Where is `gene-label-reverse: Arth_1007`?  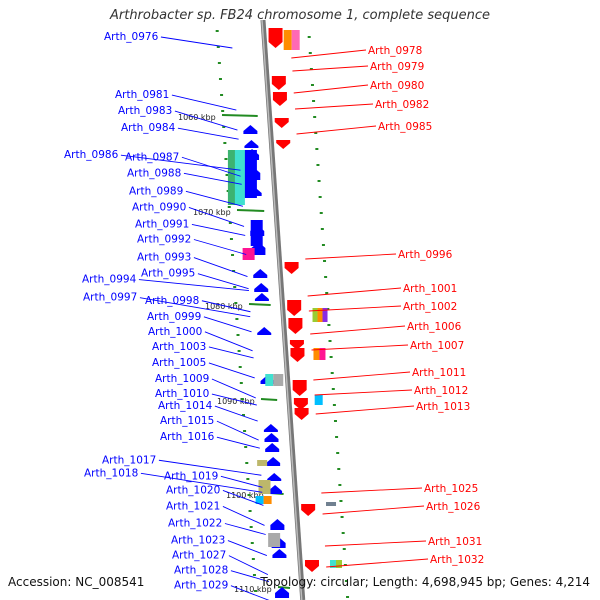
gene-label-reverse: Arth_1007 is located at coordinates (437, 346).